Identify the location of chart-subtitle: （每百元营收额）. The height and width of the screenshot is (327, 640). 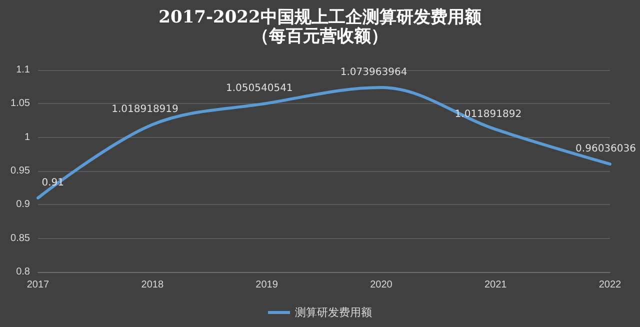
(320, 36).